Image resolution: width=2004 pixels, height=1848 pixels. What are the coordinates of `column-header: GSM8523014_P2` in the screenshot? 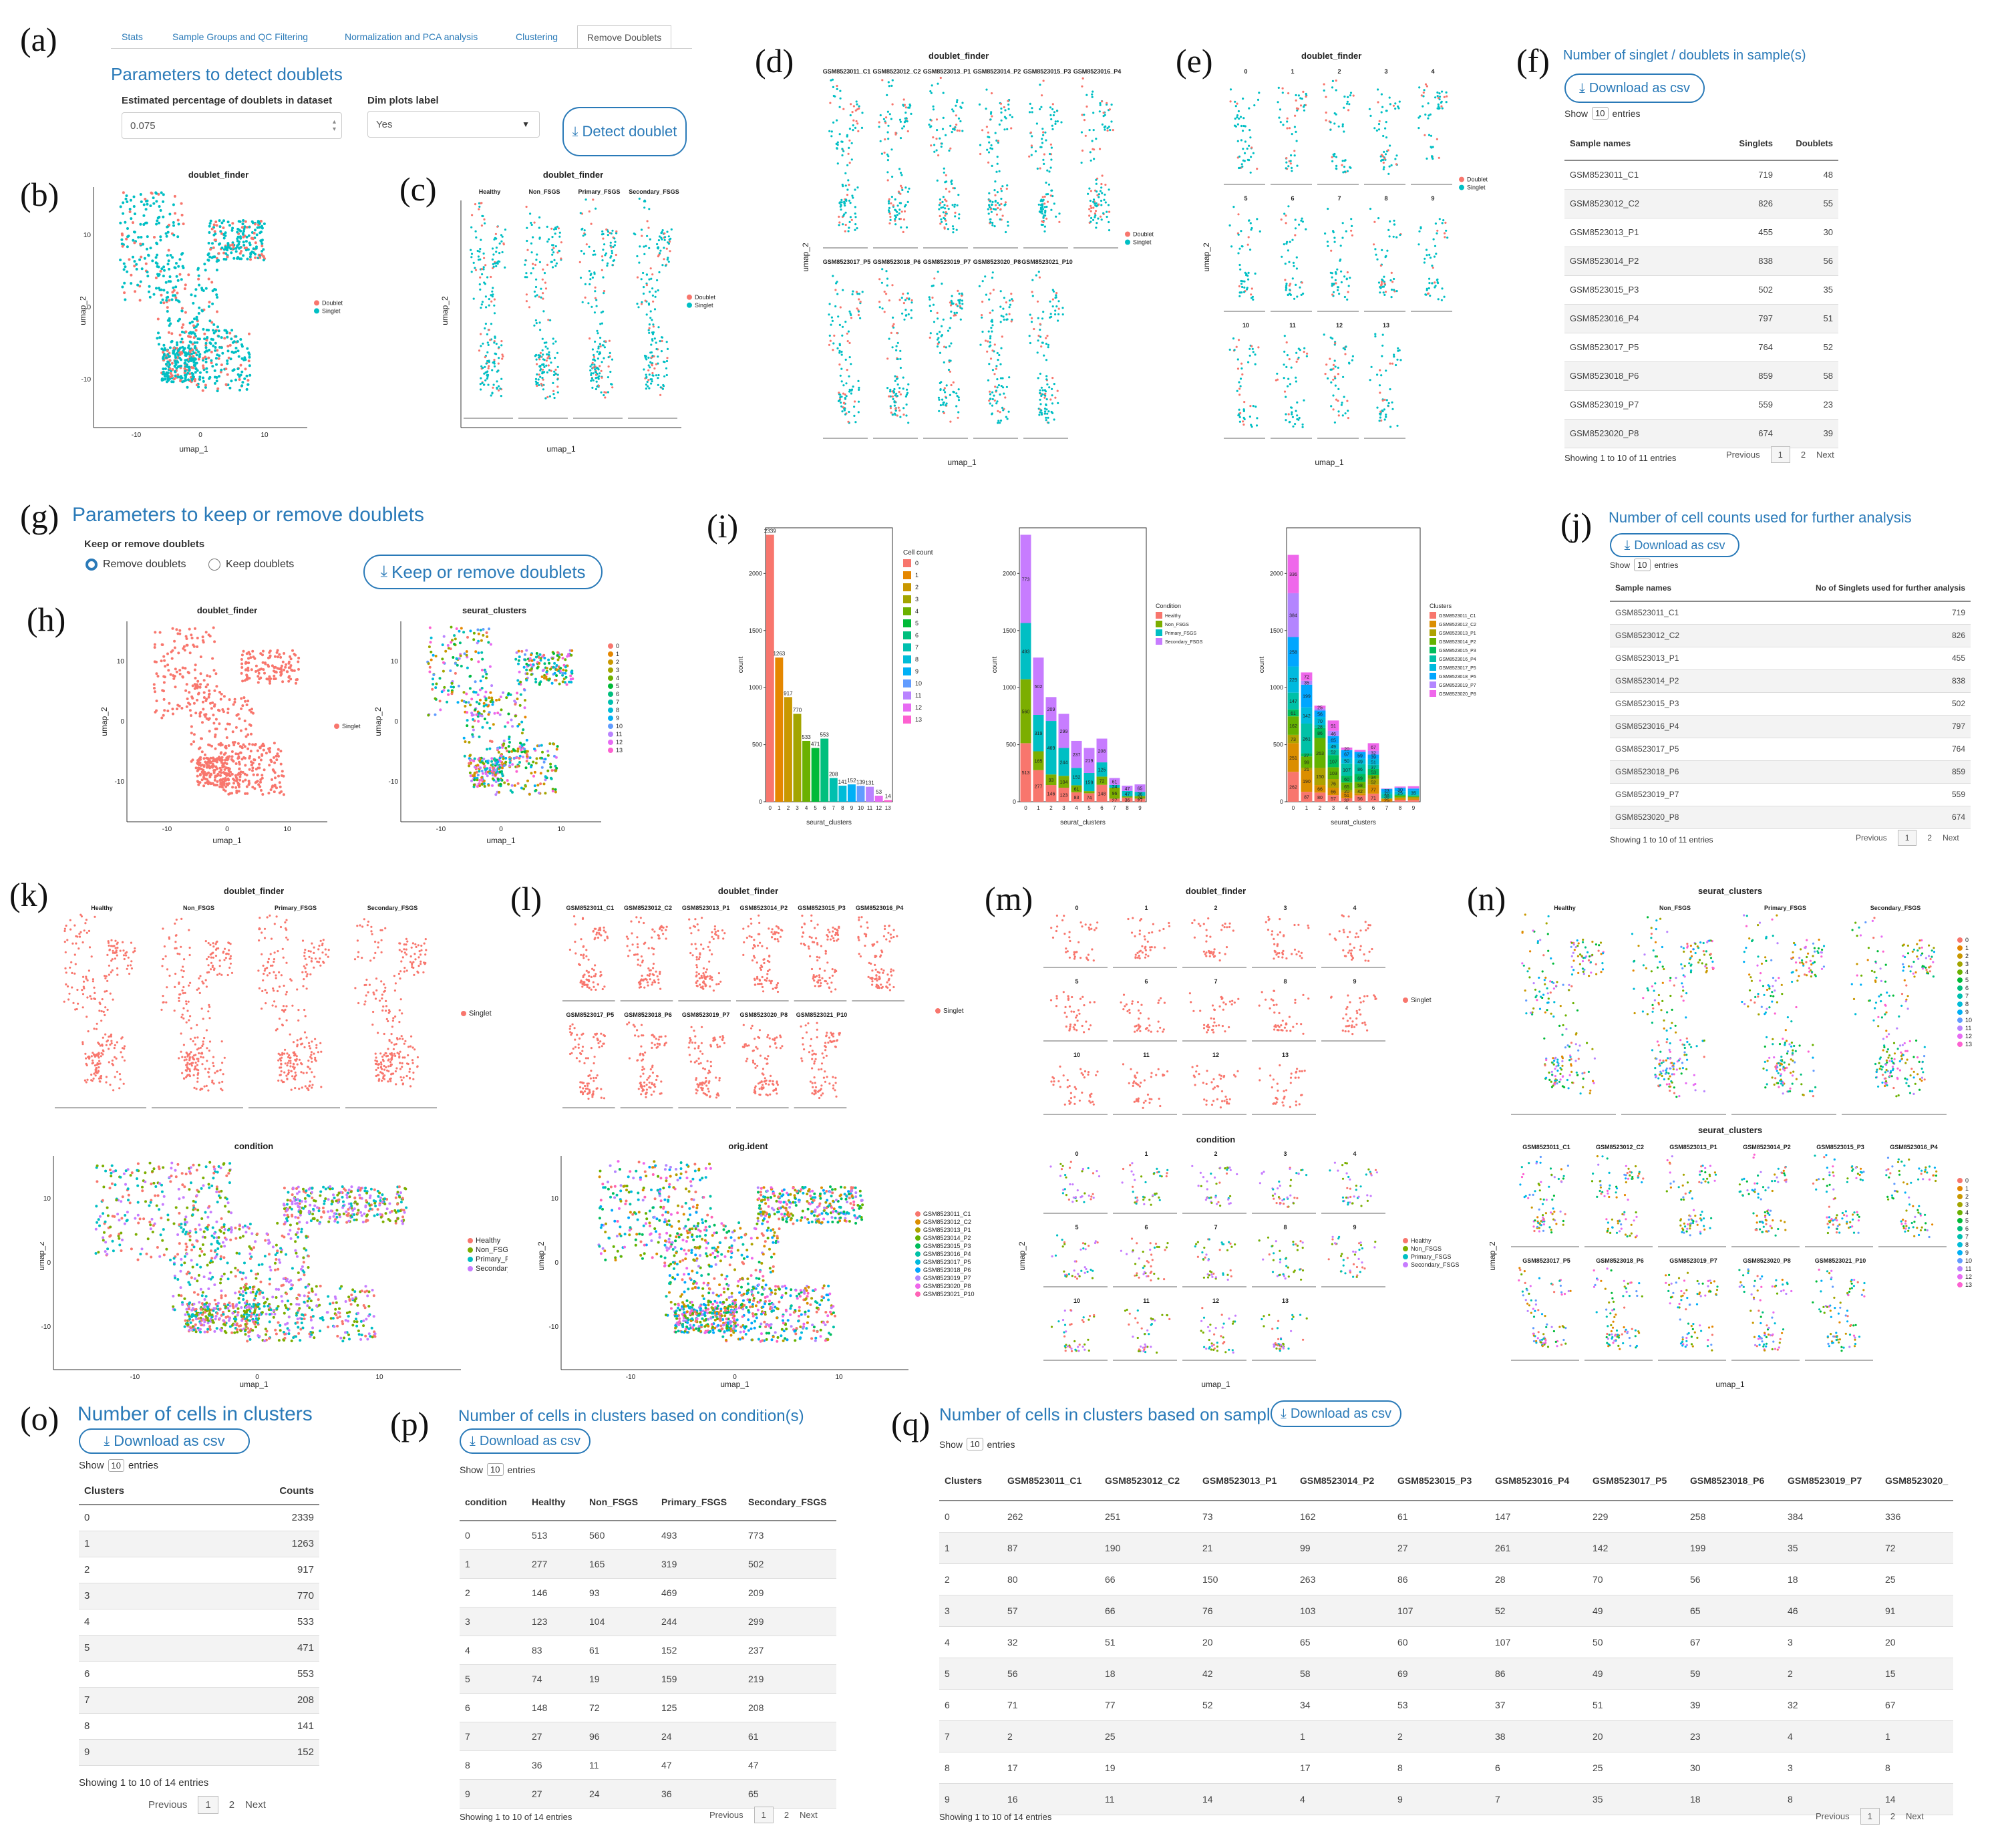 It's located at (1343, 1481).